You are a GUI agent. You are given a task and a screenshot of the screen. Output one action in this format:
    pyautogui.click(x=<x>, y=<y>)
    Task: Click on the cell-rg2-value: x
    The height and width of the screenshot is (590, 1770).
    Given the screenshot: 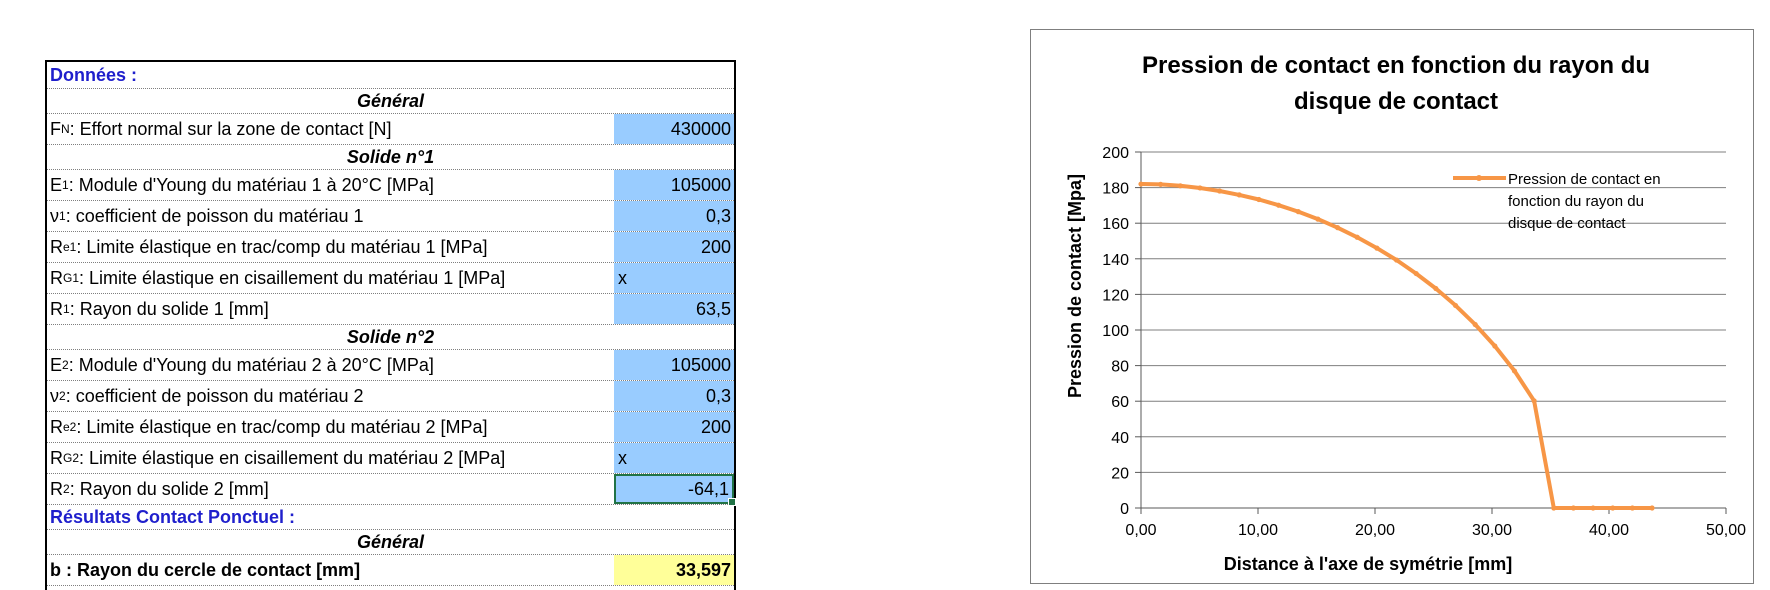 What is the action you would take?
    pyautogui.click(x=674, y=458)
    